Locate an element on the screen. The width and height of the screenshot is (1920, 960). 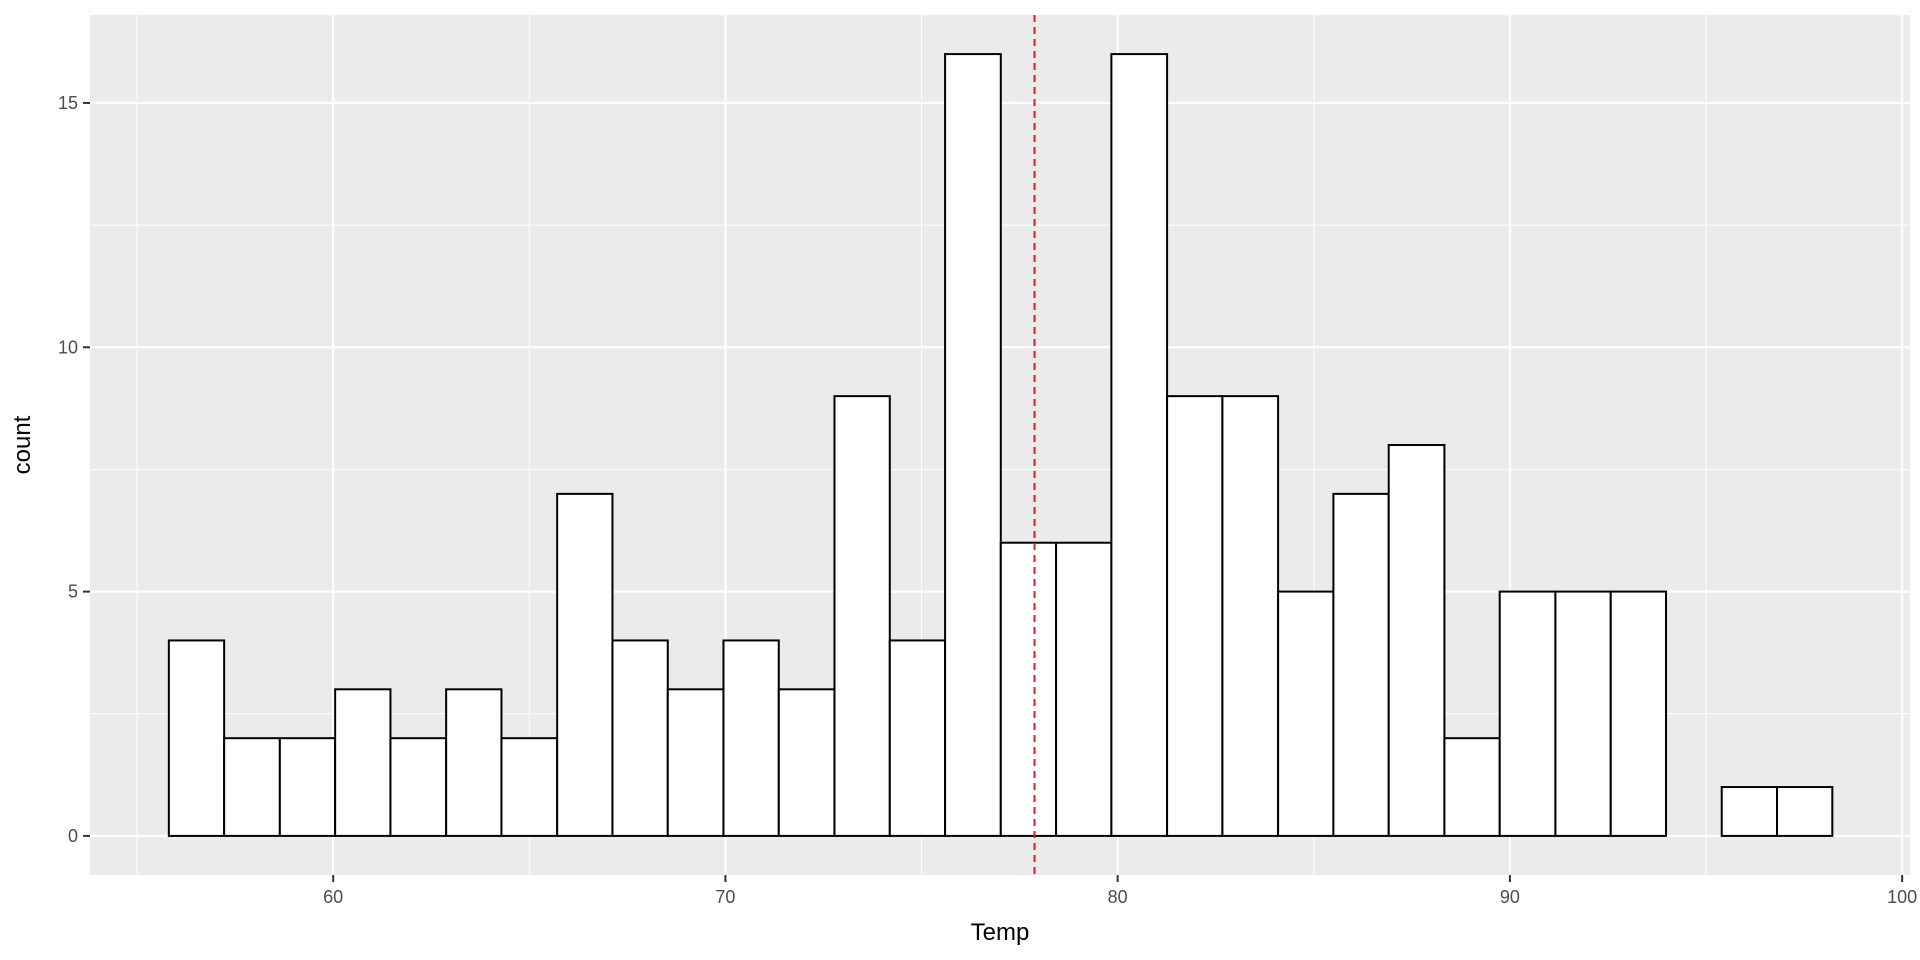
y-tick-label: 0 is located at coordinates (73, 836).